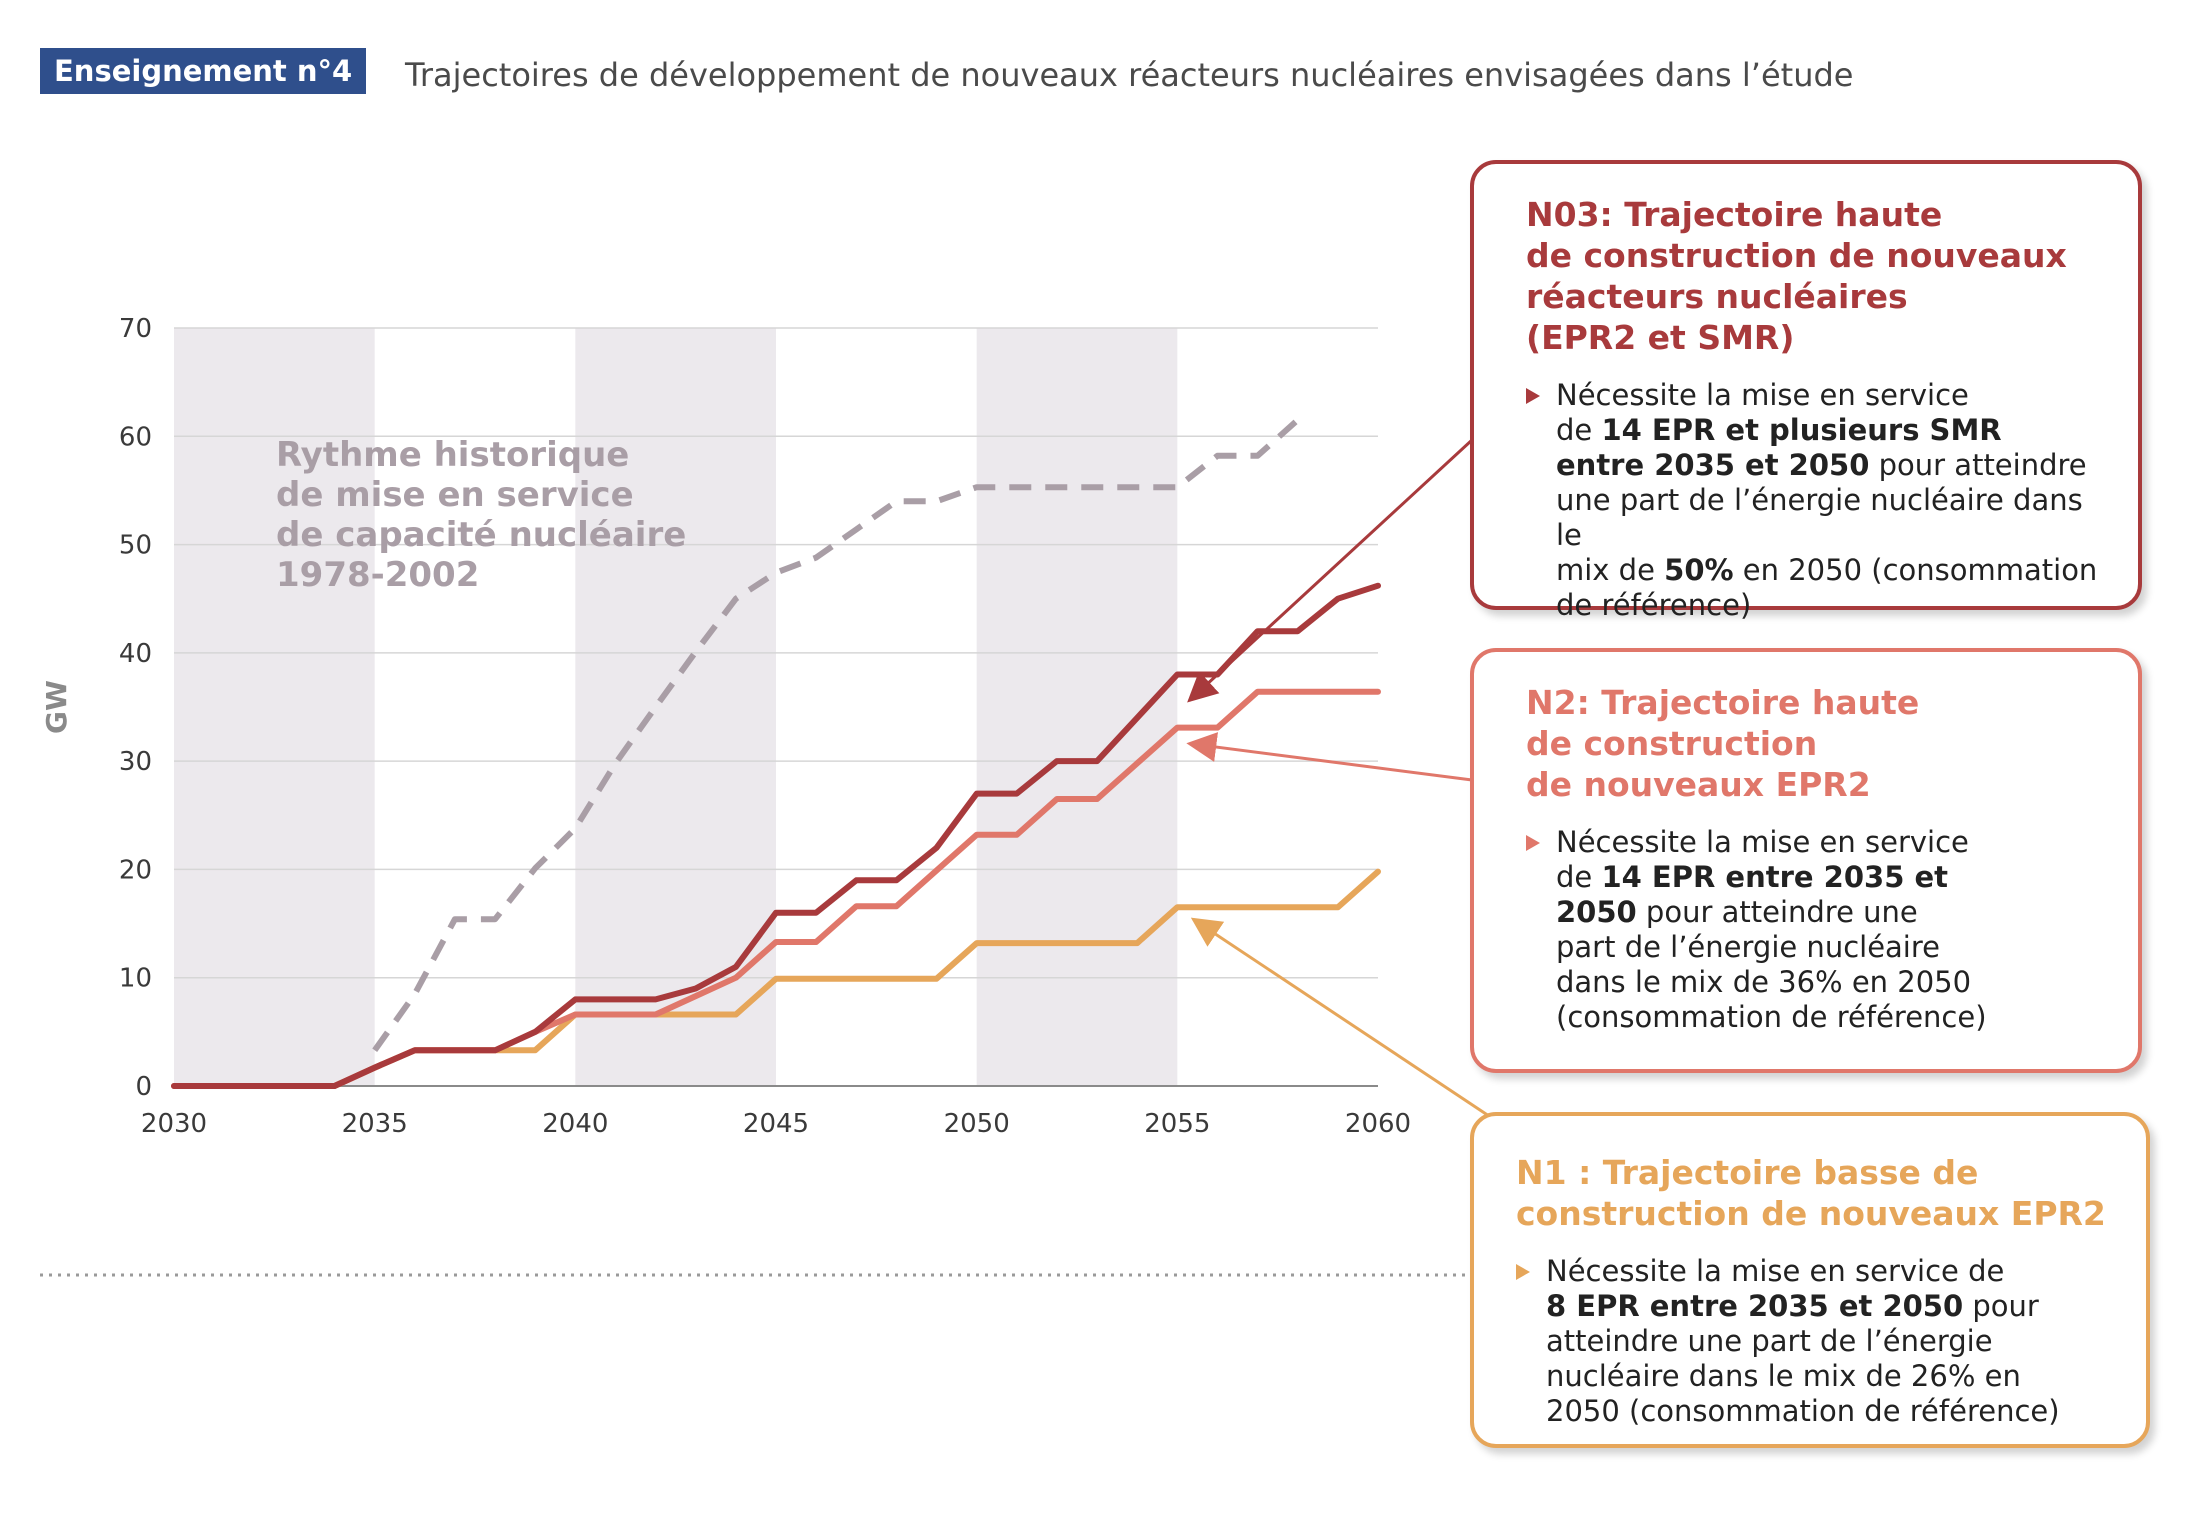  What do you see at coordinates (135, 546) in the screenshot?
I see `y-tick-label: 50` at bounding box center [135, 546].